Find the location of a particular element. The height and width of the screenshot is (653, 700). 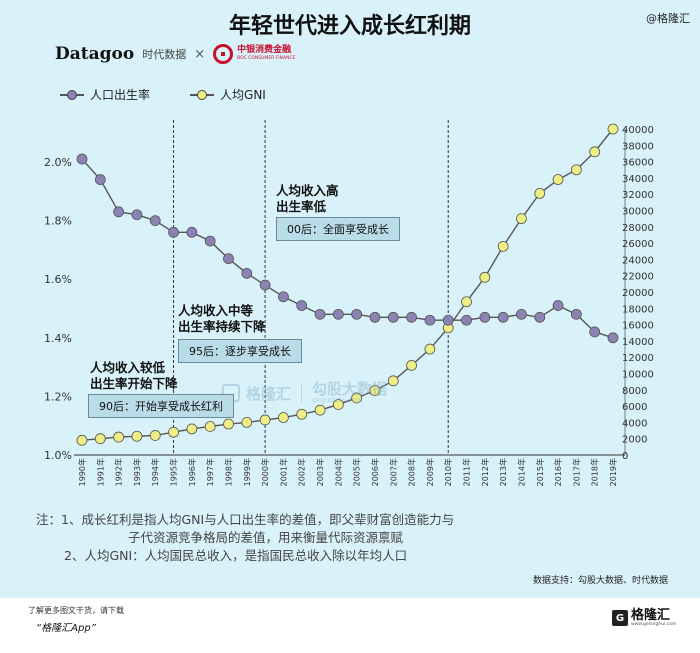

x-tick-label: 1994年 is located at coordinates (155, 472).